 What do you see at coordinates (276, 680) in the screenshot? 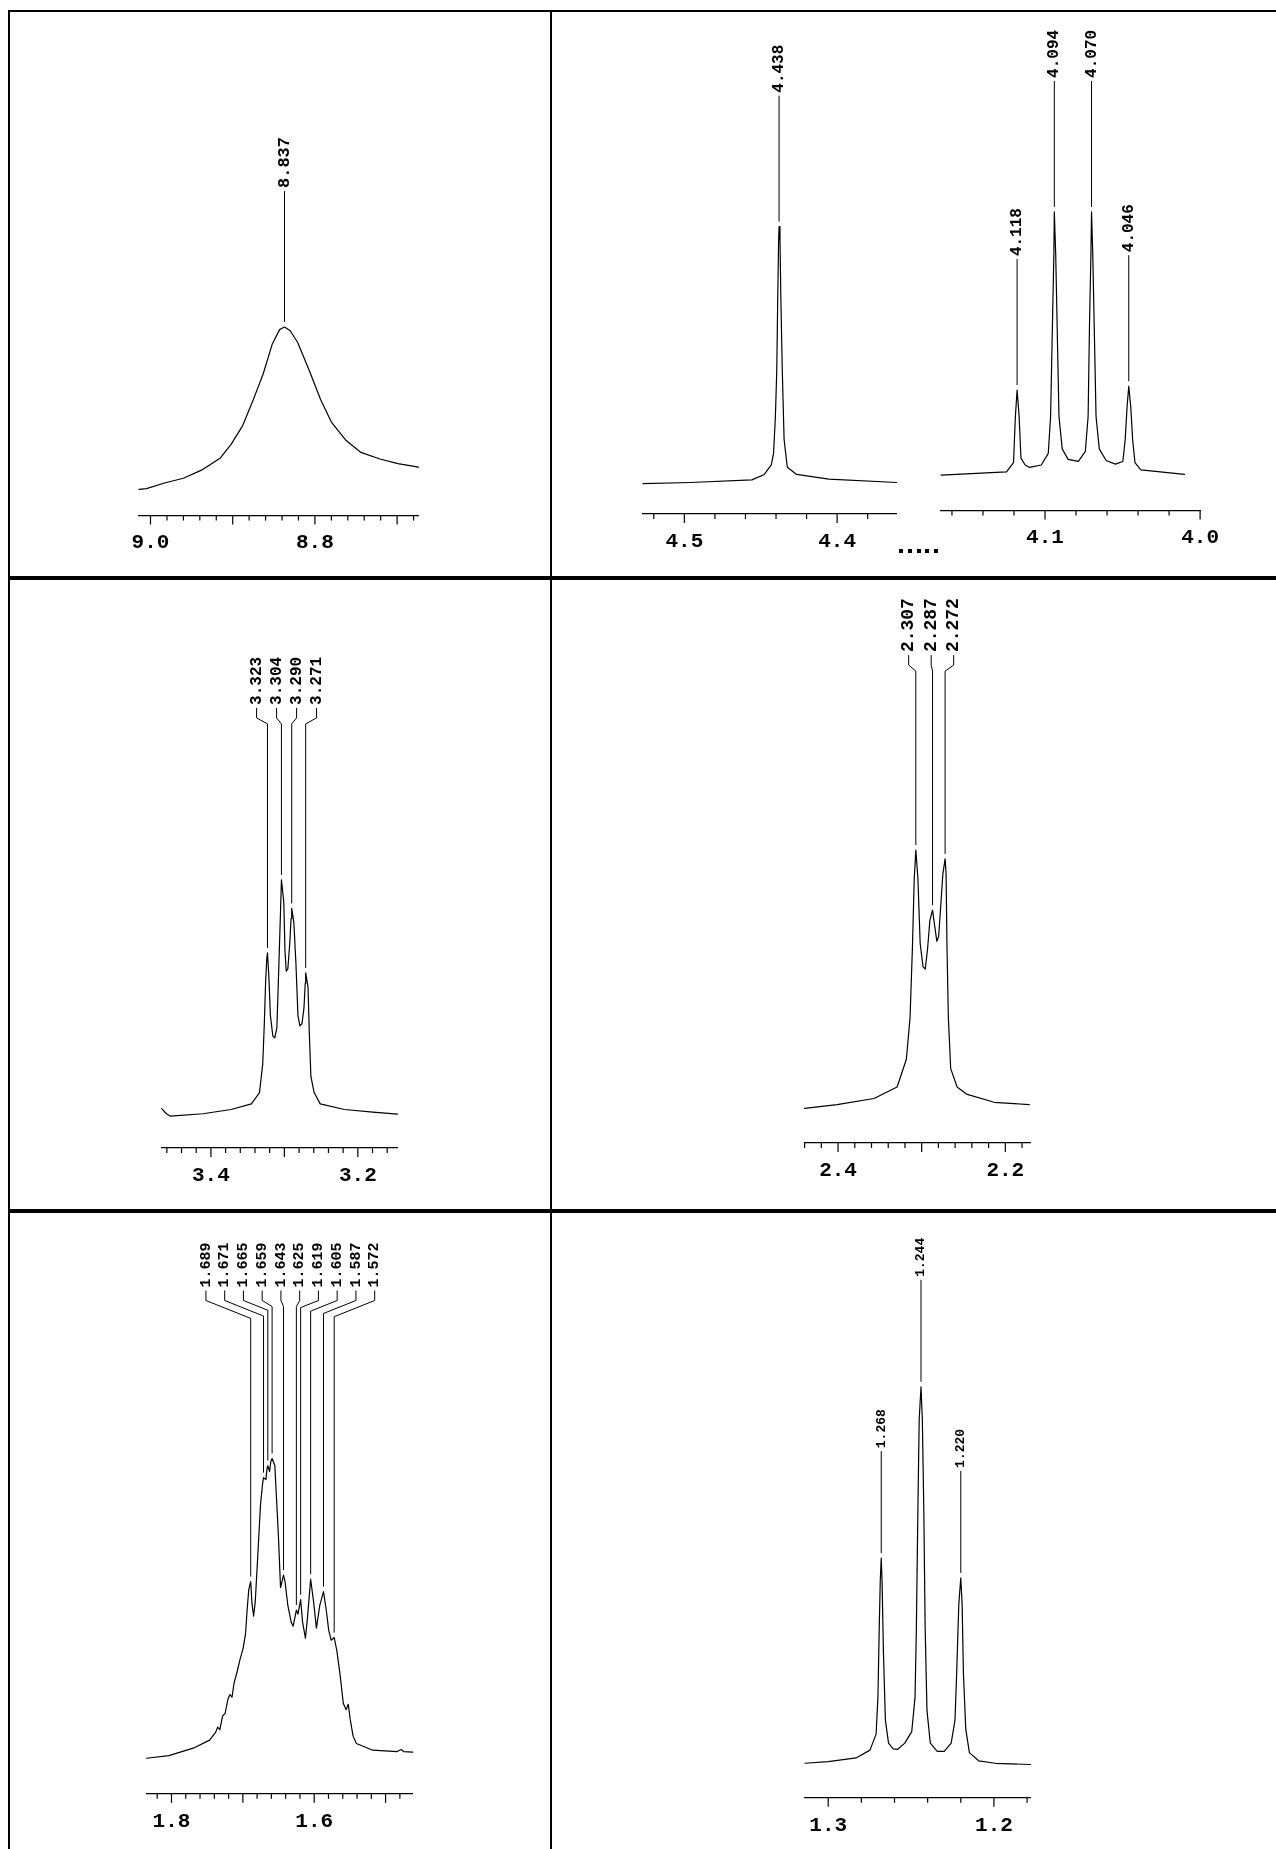
I see `annotation: 3.304` at bounding box center [276, 680].